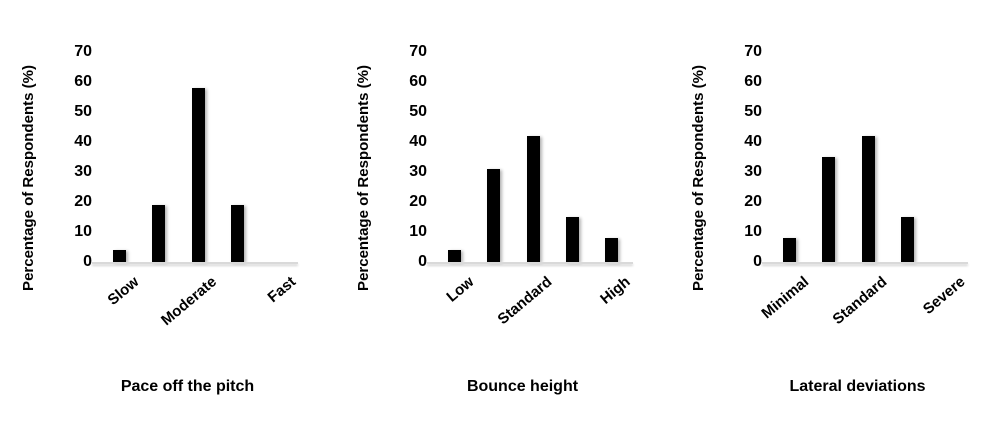  Describe the element at coordinates (522, 386) in the screenshot. I see `chart-title: Bounce height` at that location.